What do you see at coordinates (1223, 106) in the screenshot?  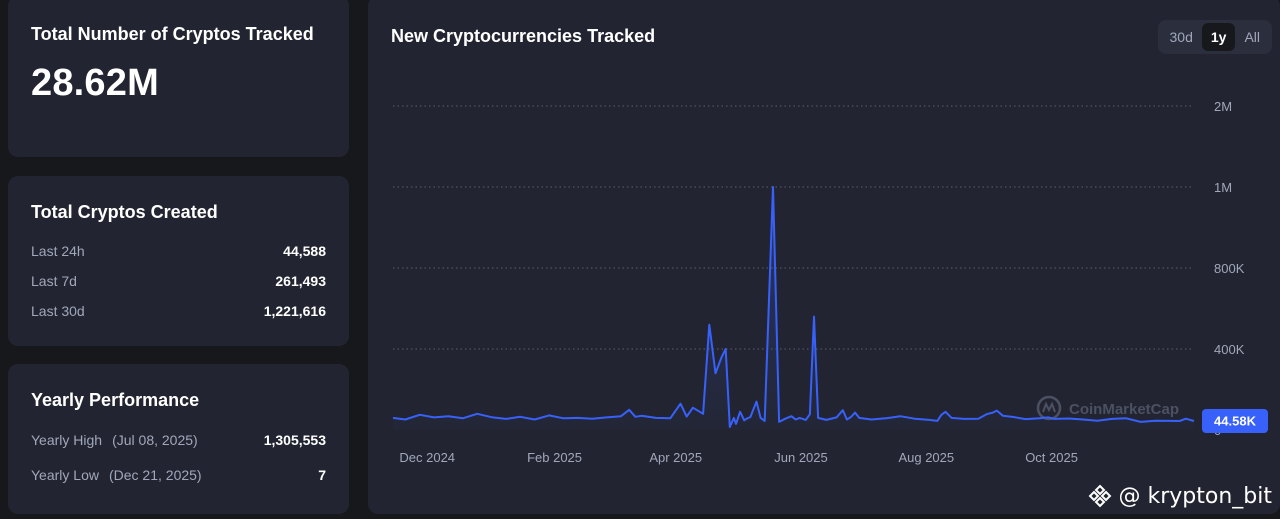 I see `y-tick-label: 2M` at bounding box center [1223, 106].